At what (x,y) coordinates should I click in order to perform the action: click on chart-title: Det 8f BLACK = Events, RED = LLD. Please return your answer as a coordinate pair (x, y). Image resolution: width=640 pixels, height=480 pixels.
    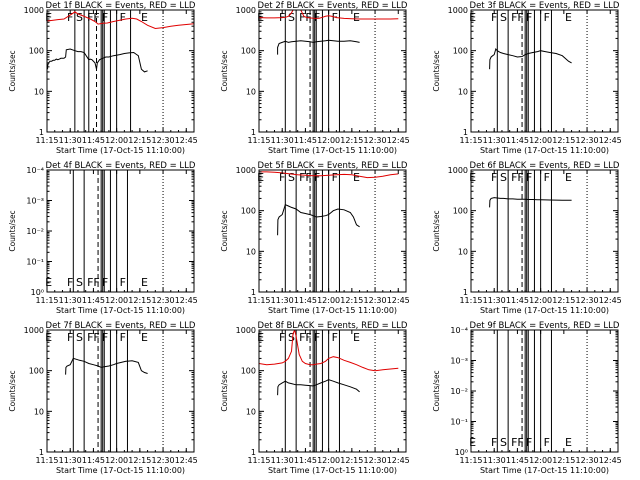
    Looking at the image, I should click on (333, 326).